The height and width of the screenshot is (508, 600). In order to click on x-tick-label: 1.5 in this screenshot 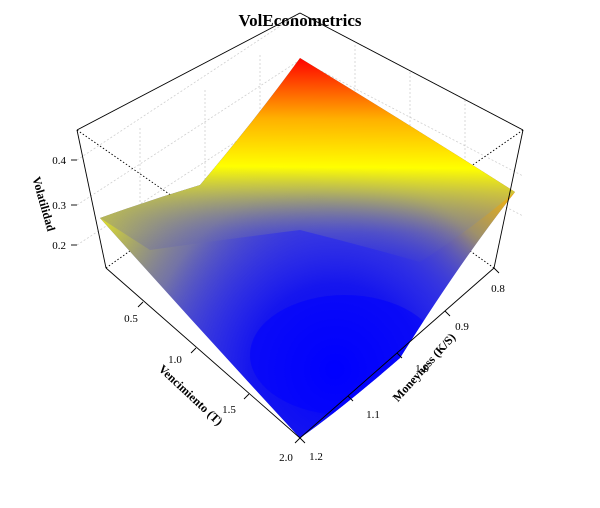, I will do `click(229, 410)`.